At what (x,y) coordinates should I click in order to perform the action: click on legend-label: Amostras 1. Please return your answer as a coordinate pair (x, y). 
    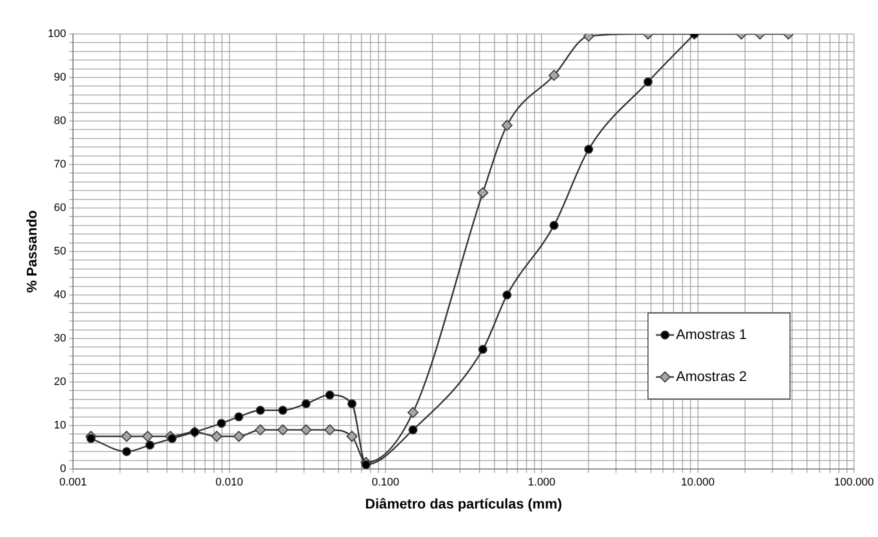
    Looking at the image, I should click on (712, 334).